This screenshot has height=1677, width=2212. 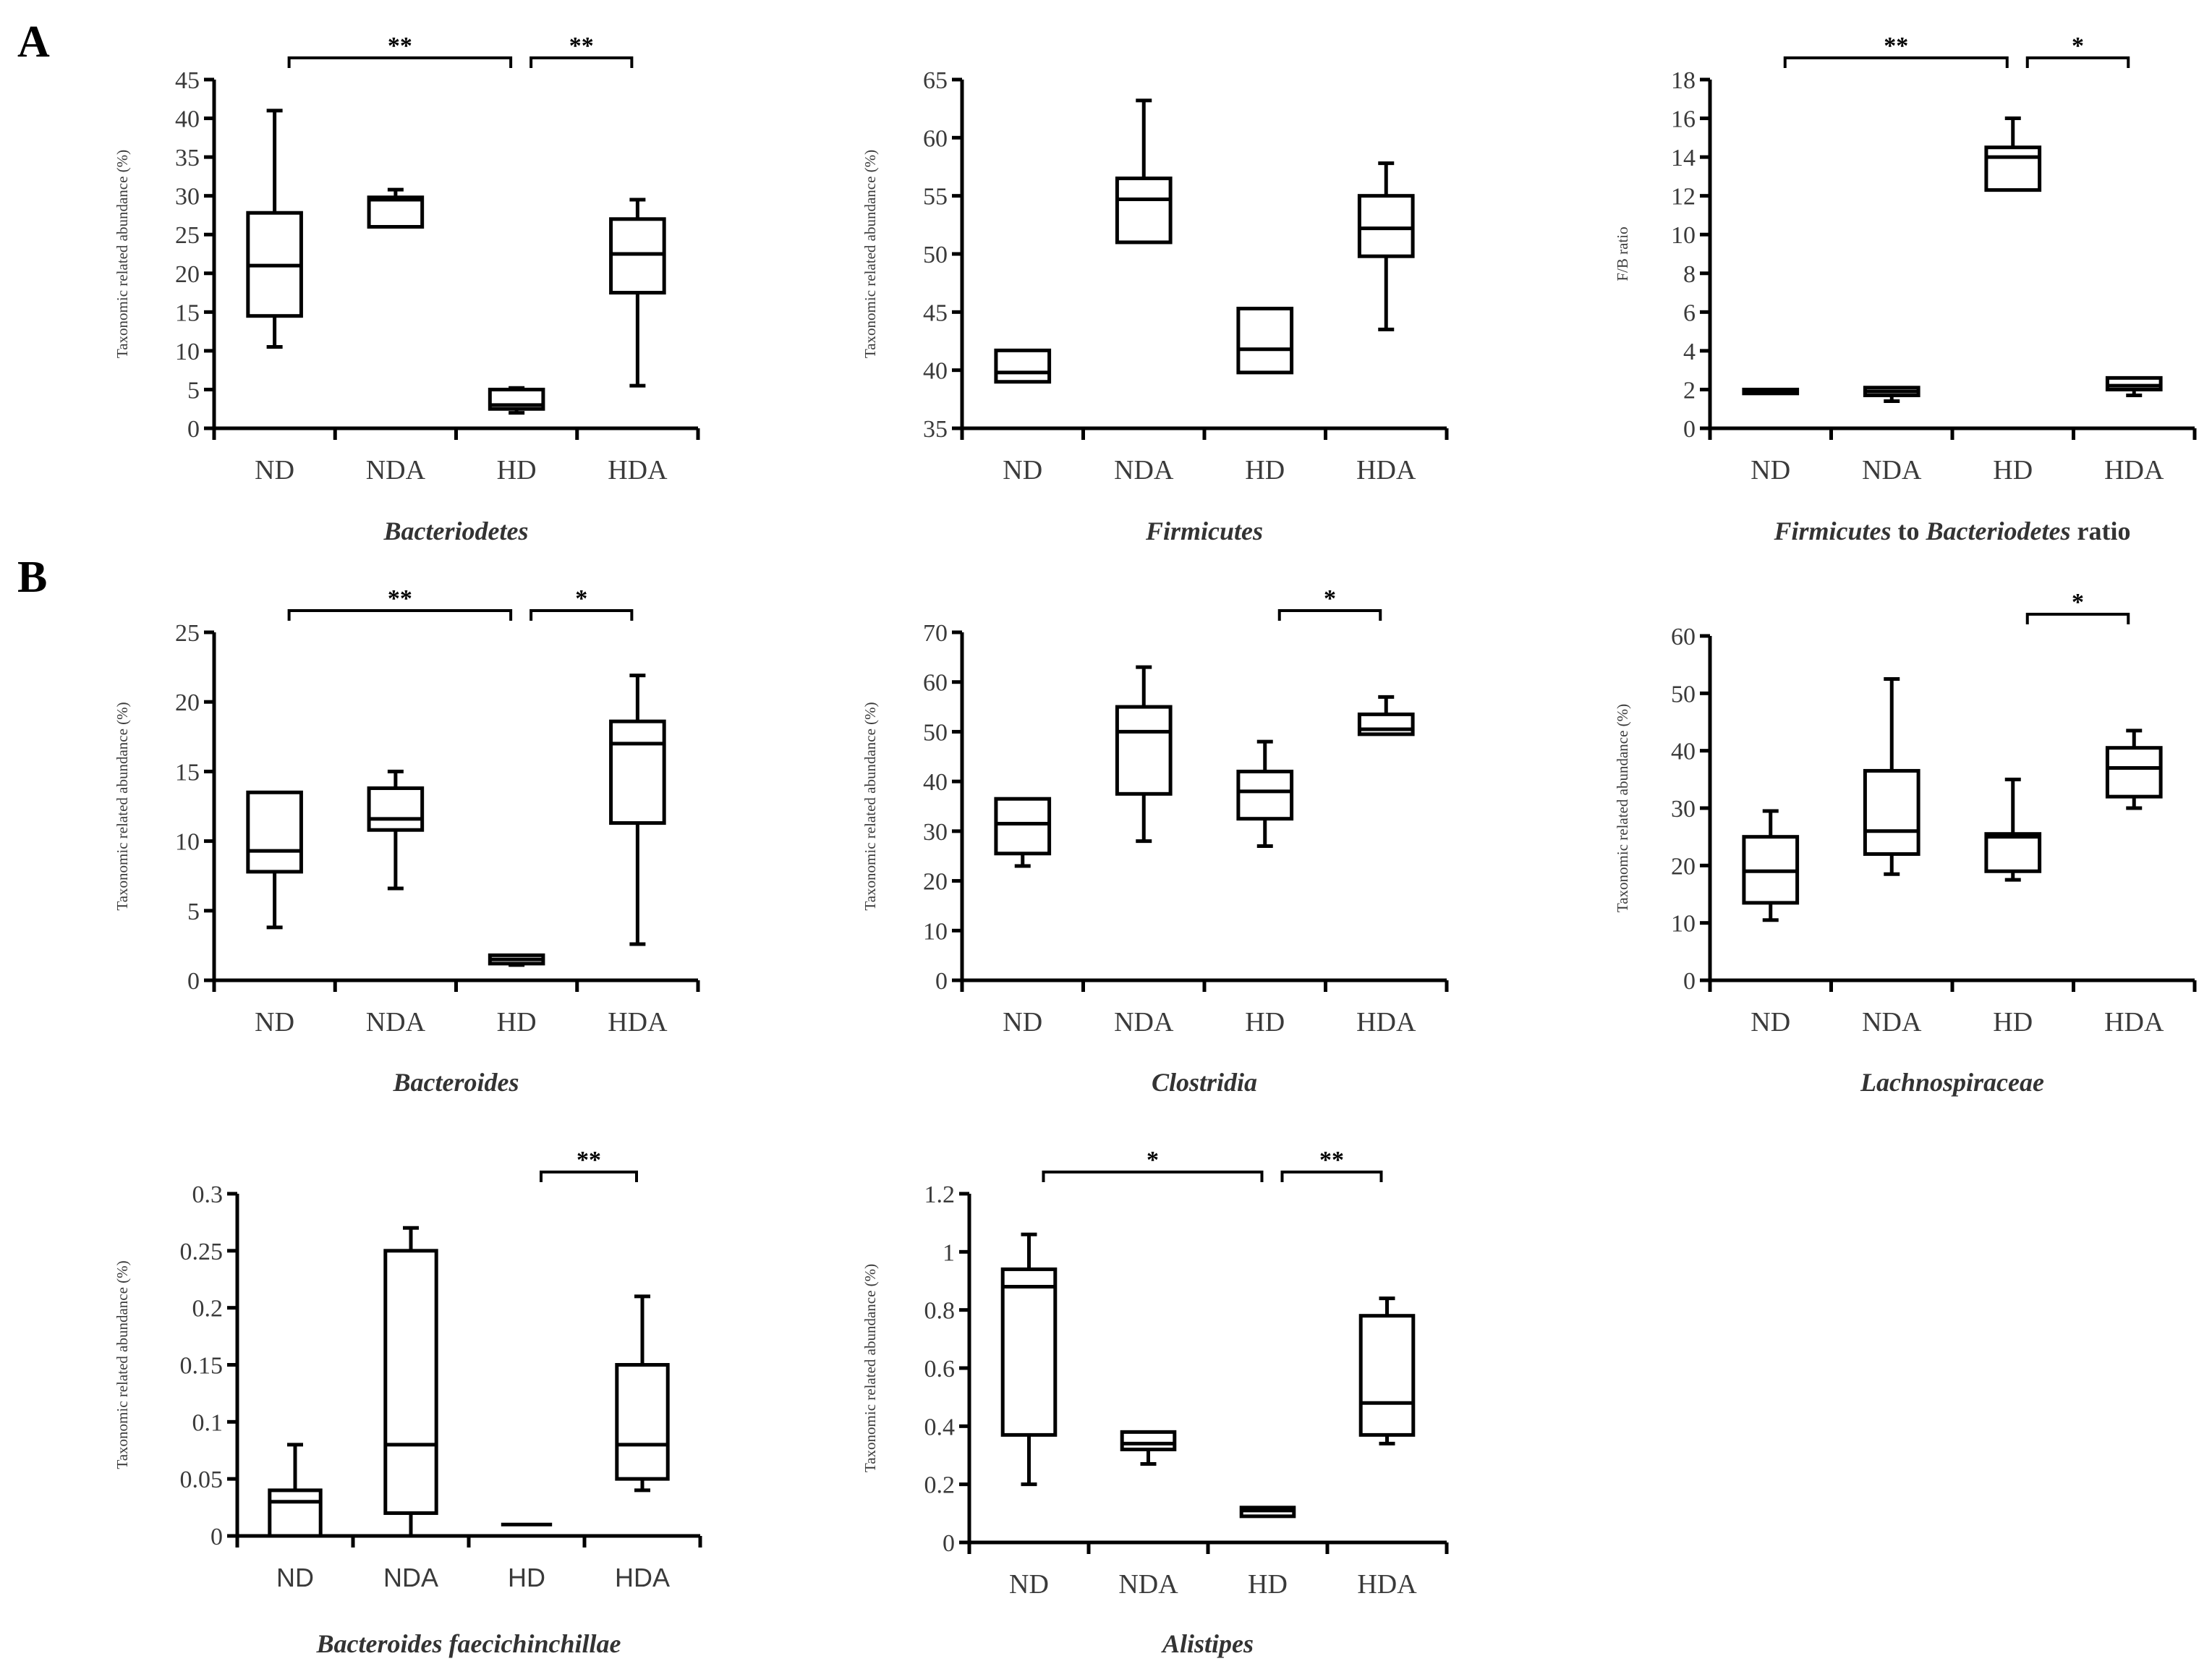 I want to click on y-tick-label: 45, so click(x=935, y=313).